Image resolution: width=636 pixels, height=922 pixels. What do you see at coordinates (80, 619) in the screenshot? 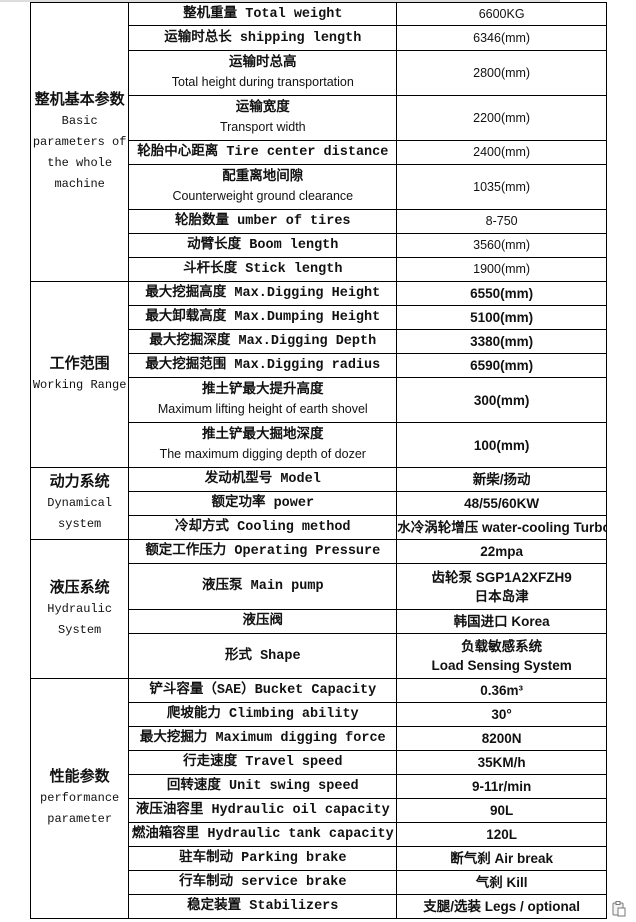
I see `section-label-en: Hydraulic System` at bounding box center [80, 619].